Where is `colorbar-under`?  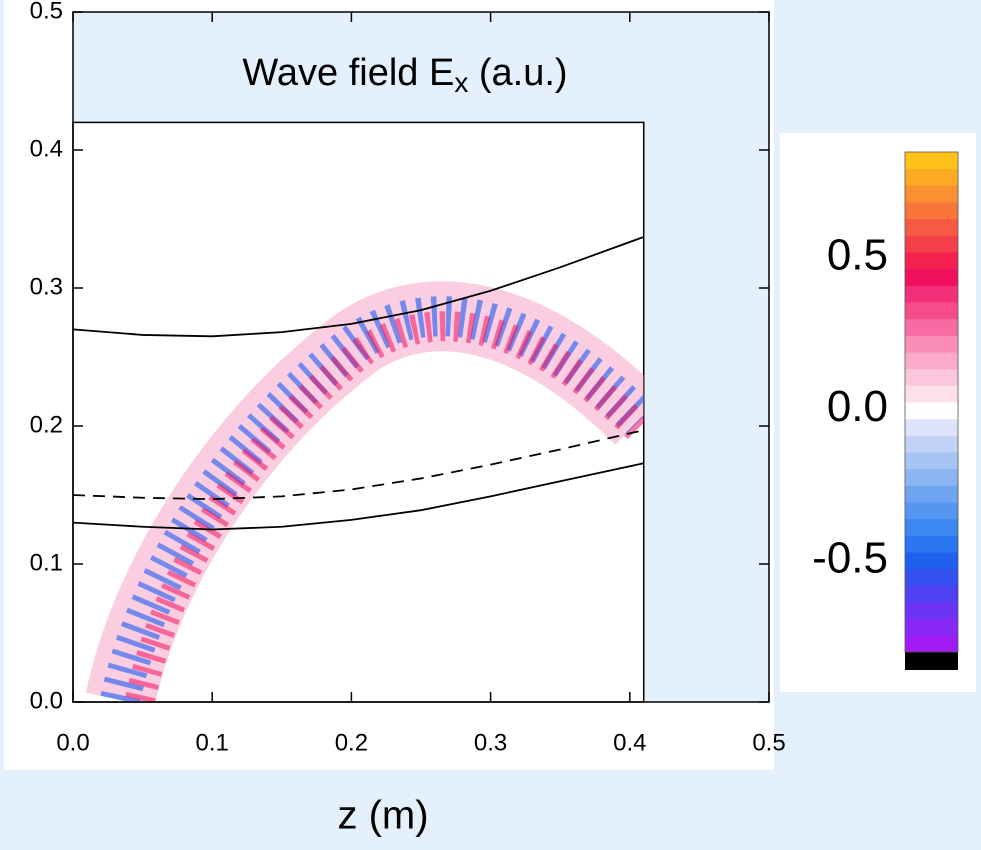 colorbar-under is located at coordinates (931, 661).